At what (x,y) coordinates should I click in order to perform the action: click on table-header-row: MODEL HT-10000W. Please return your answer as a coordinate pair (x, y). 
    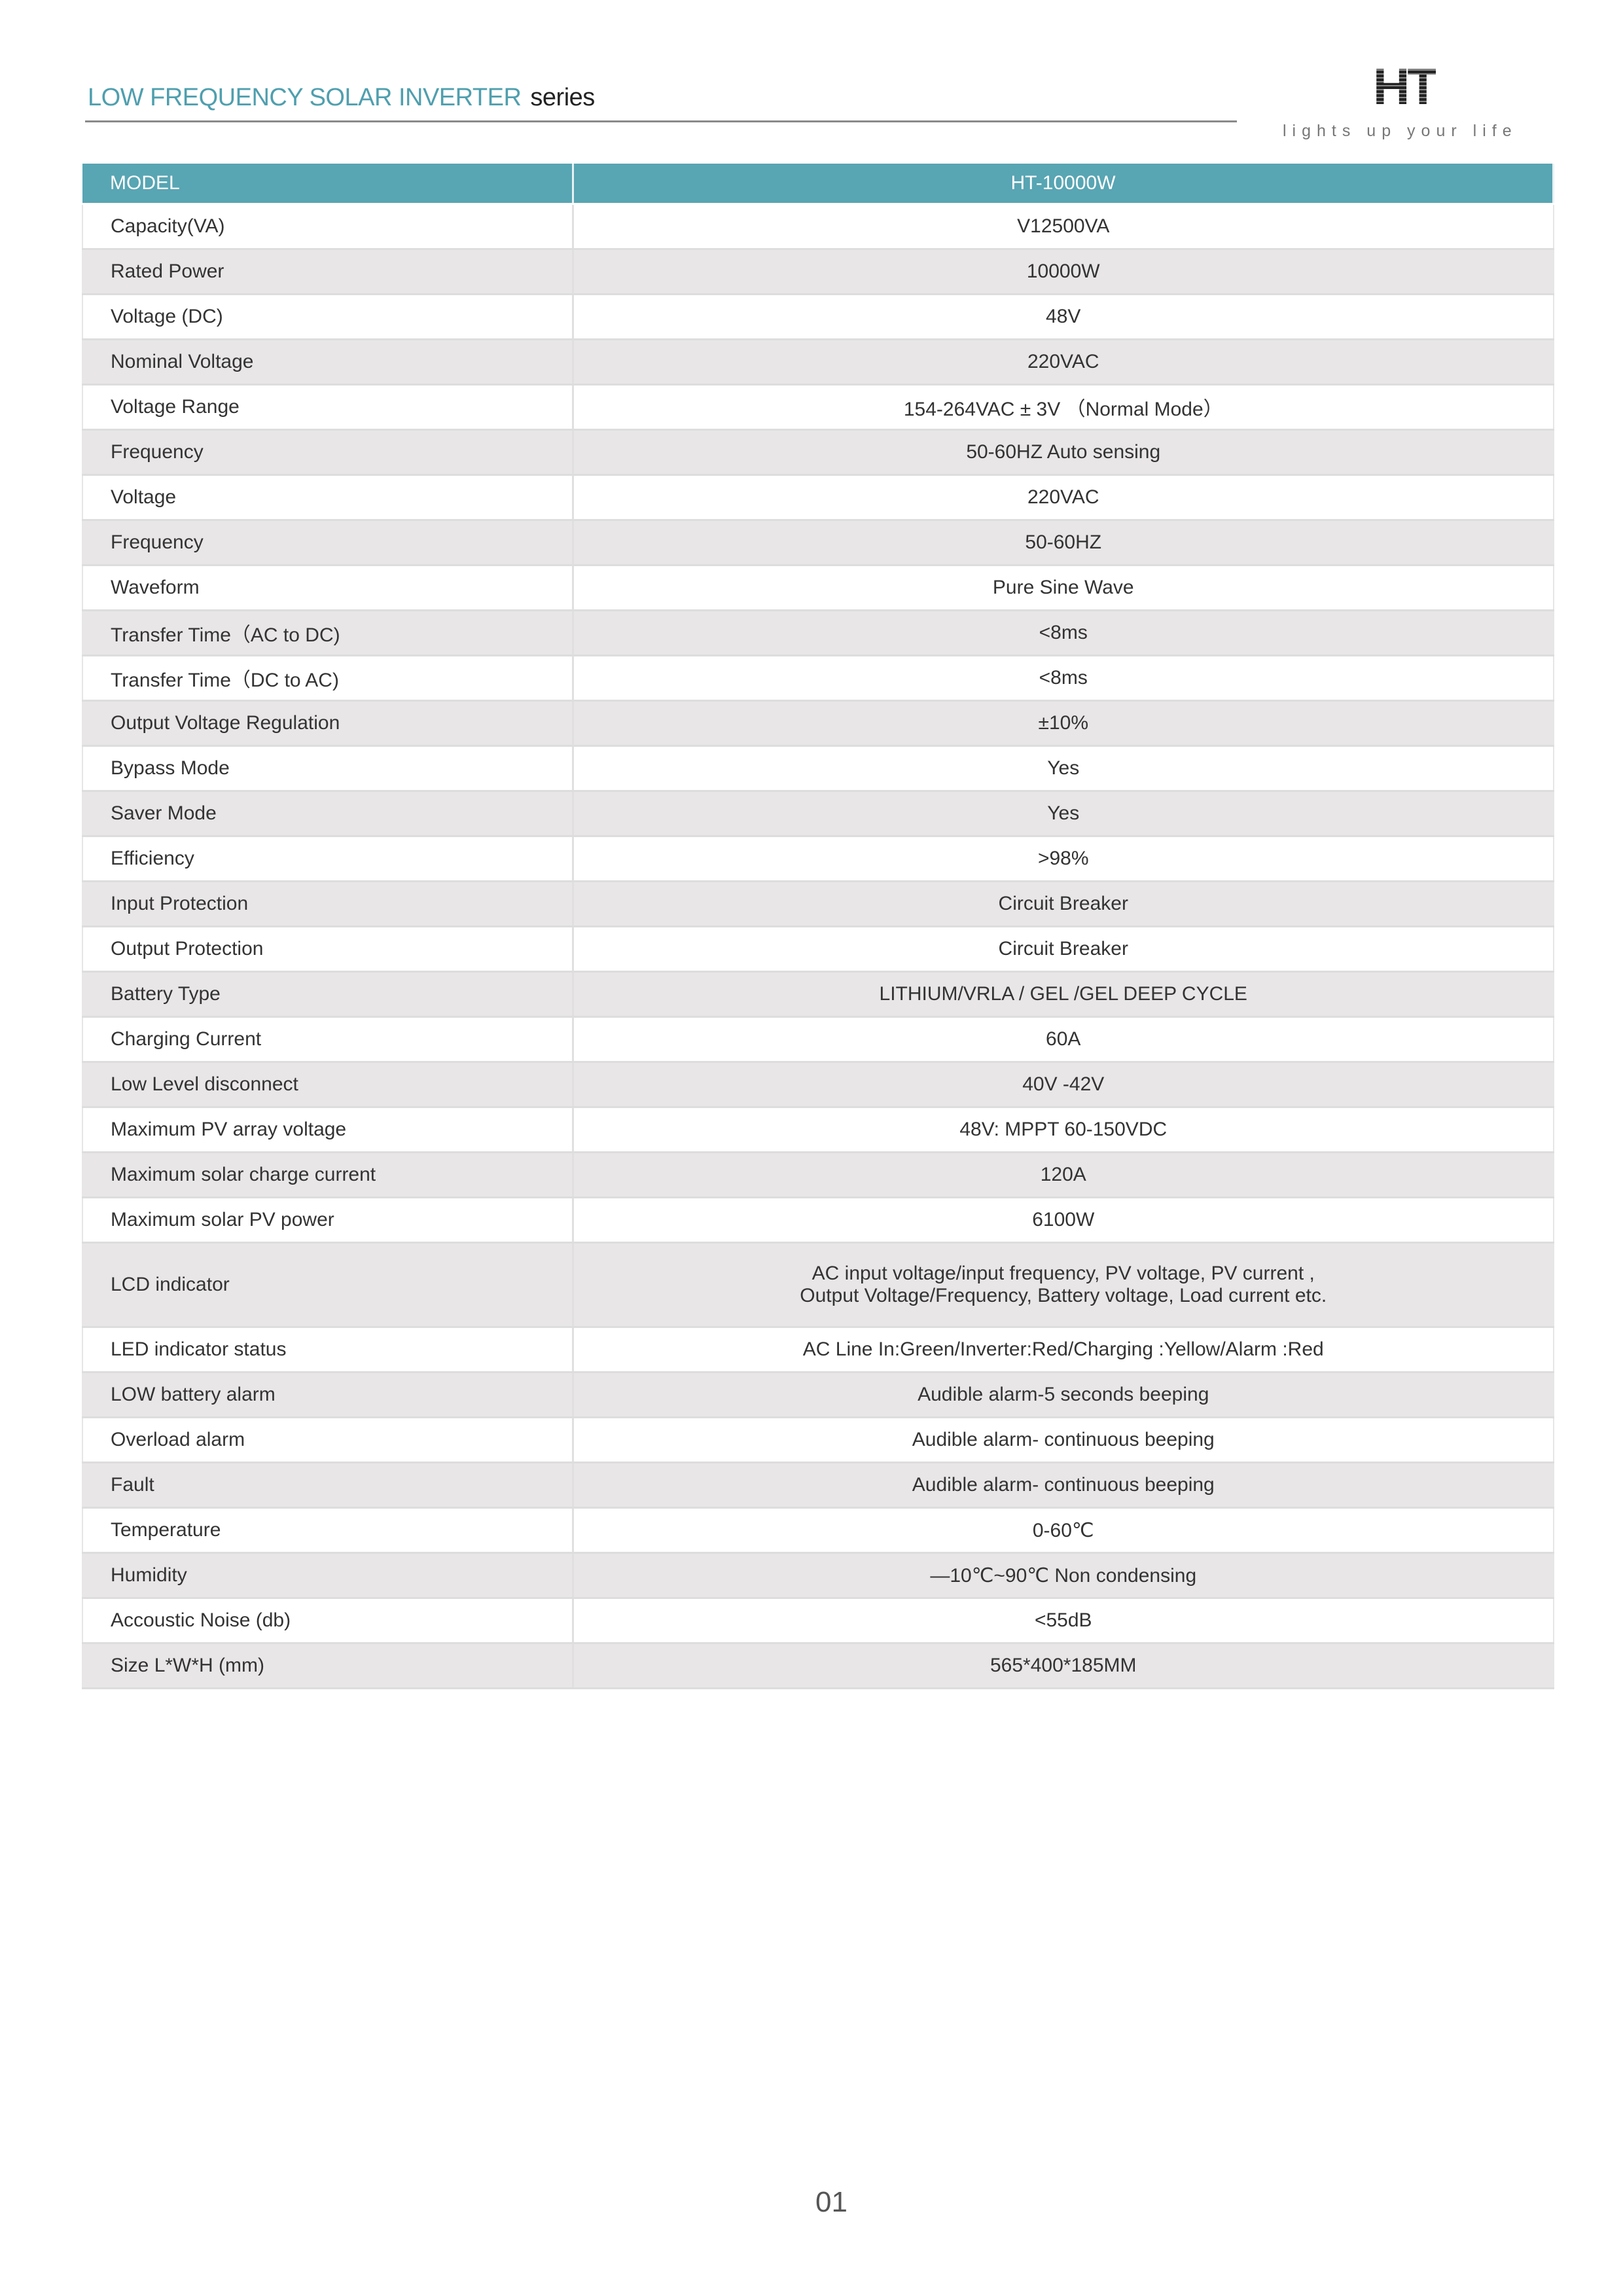
    Looking at the image, I should click on (818, 185).